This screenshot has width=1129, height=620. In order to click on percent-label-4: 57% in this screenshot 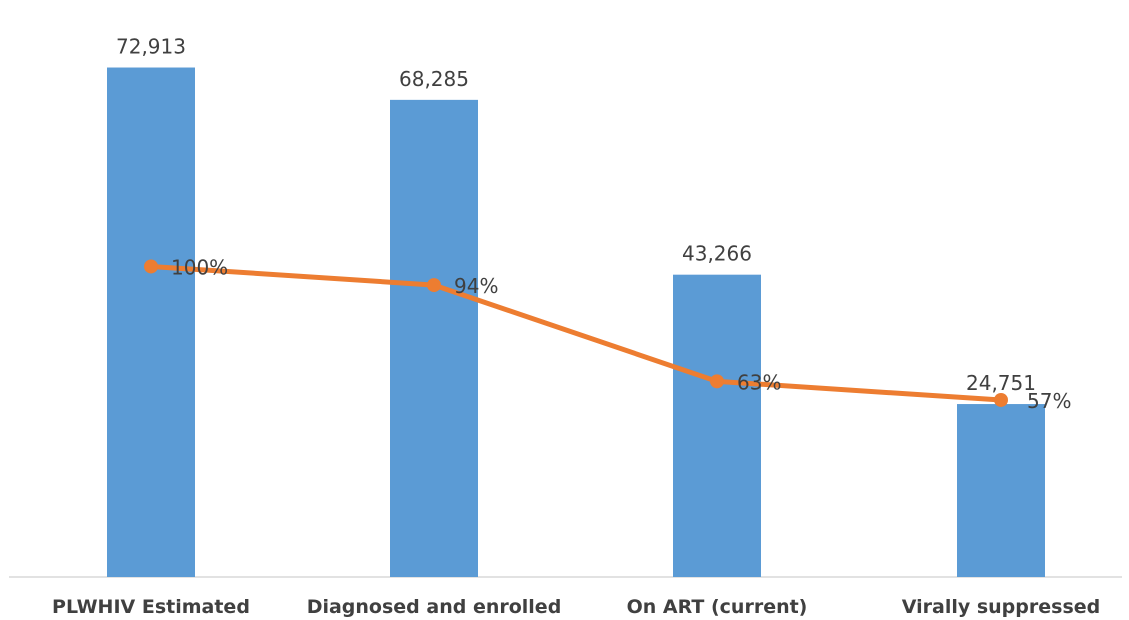, I will do `click(1049, 401)`.